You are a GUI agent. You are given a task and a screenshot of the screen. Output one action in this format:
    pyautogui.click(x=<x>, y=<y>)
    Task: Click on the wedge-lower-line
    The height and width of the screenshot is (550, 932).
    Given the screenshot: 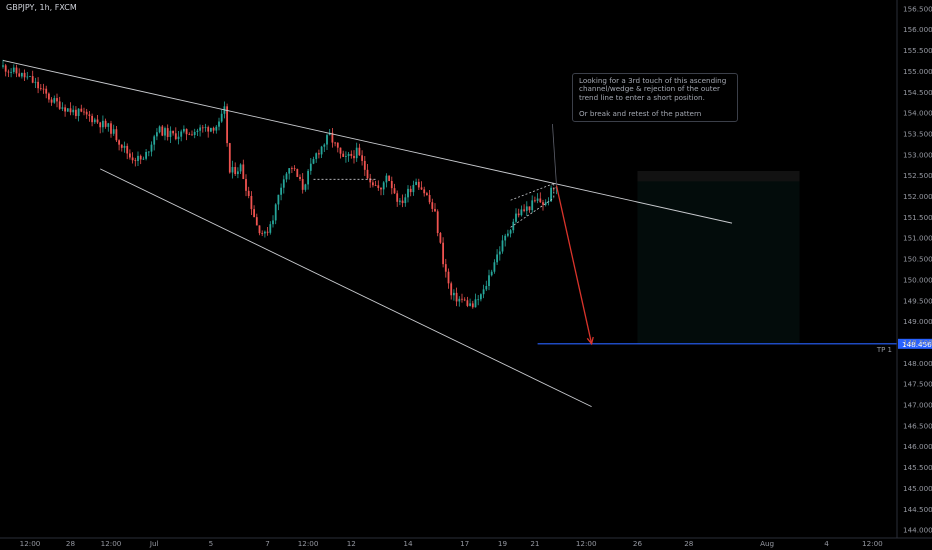 What is the action you would take?
    pyautogui.click(x=532, y=212)
    